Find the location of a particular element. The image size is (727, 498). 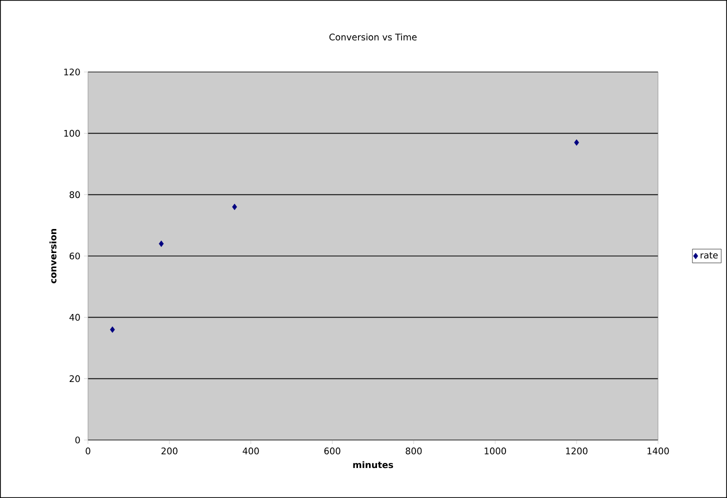

y-tick-label: 0 is located at coordinates (77, 440).